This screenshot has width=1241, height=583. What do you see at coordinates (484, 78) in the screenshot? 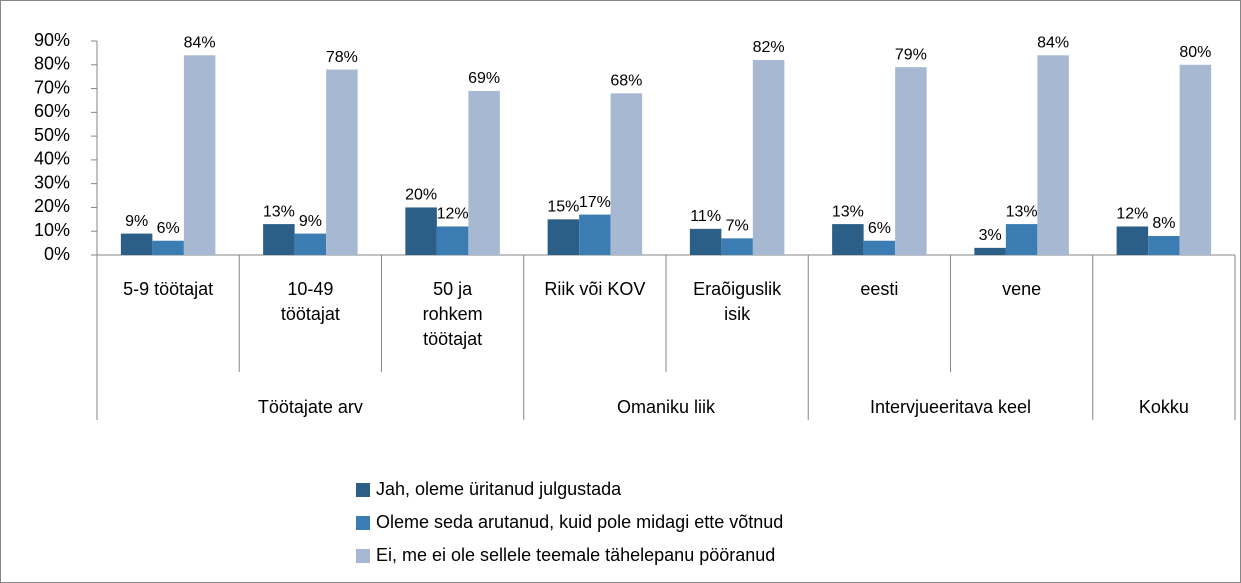
I see `data-label: 69%` at bounding box center [484, 78].